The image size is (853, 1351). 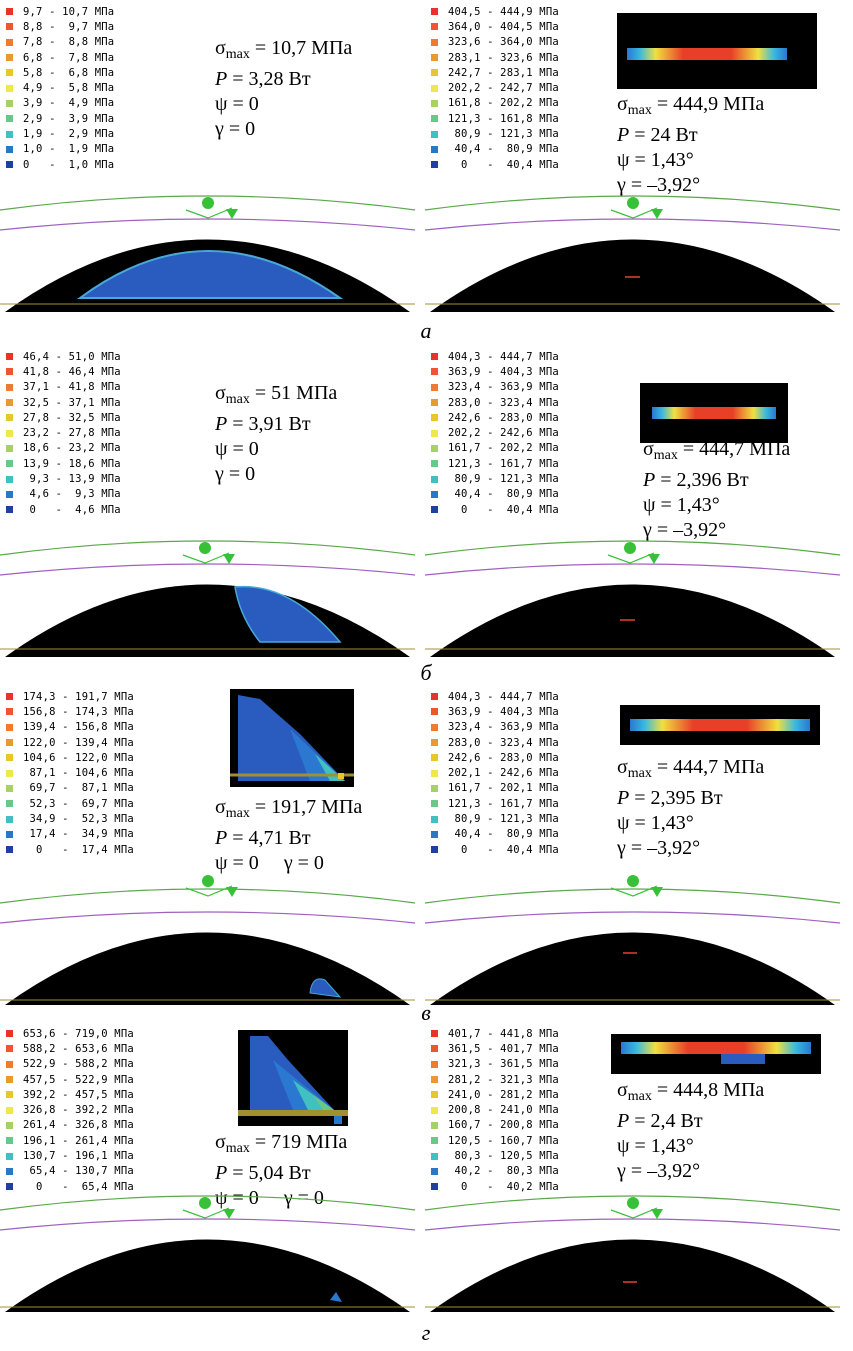 I want to click on legend-row: 174,3 - 191,7 МПа, so click(x=70, y=696).